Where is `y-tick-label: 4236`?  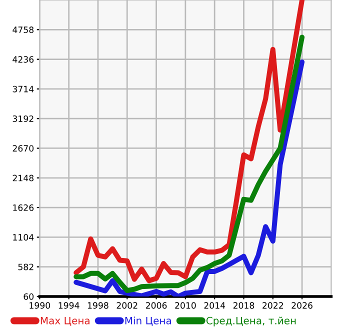
y-tick-label: 4236 is located at coordinates (23, 59).